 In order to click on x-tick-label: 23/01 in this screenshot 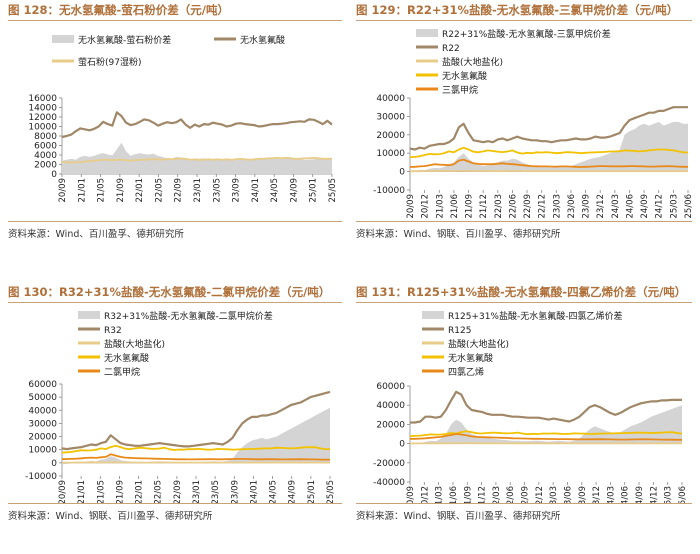, I will do `click(198, 190)`.